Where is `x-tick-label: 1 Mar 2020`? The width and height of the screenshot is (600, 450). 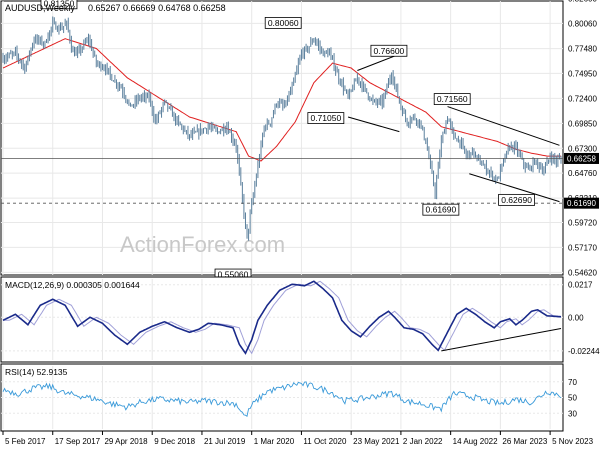
x-tick-label: 1 Mar 2020 is located at coordinates (274, 441).